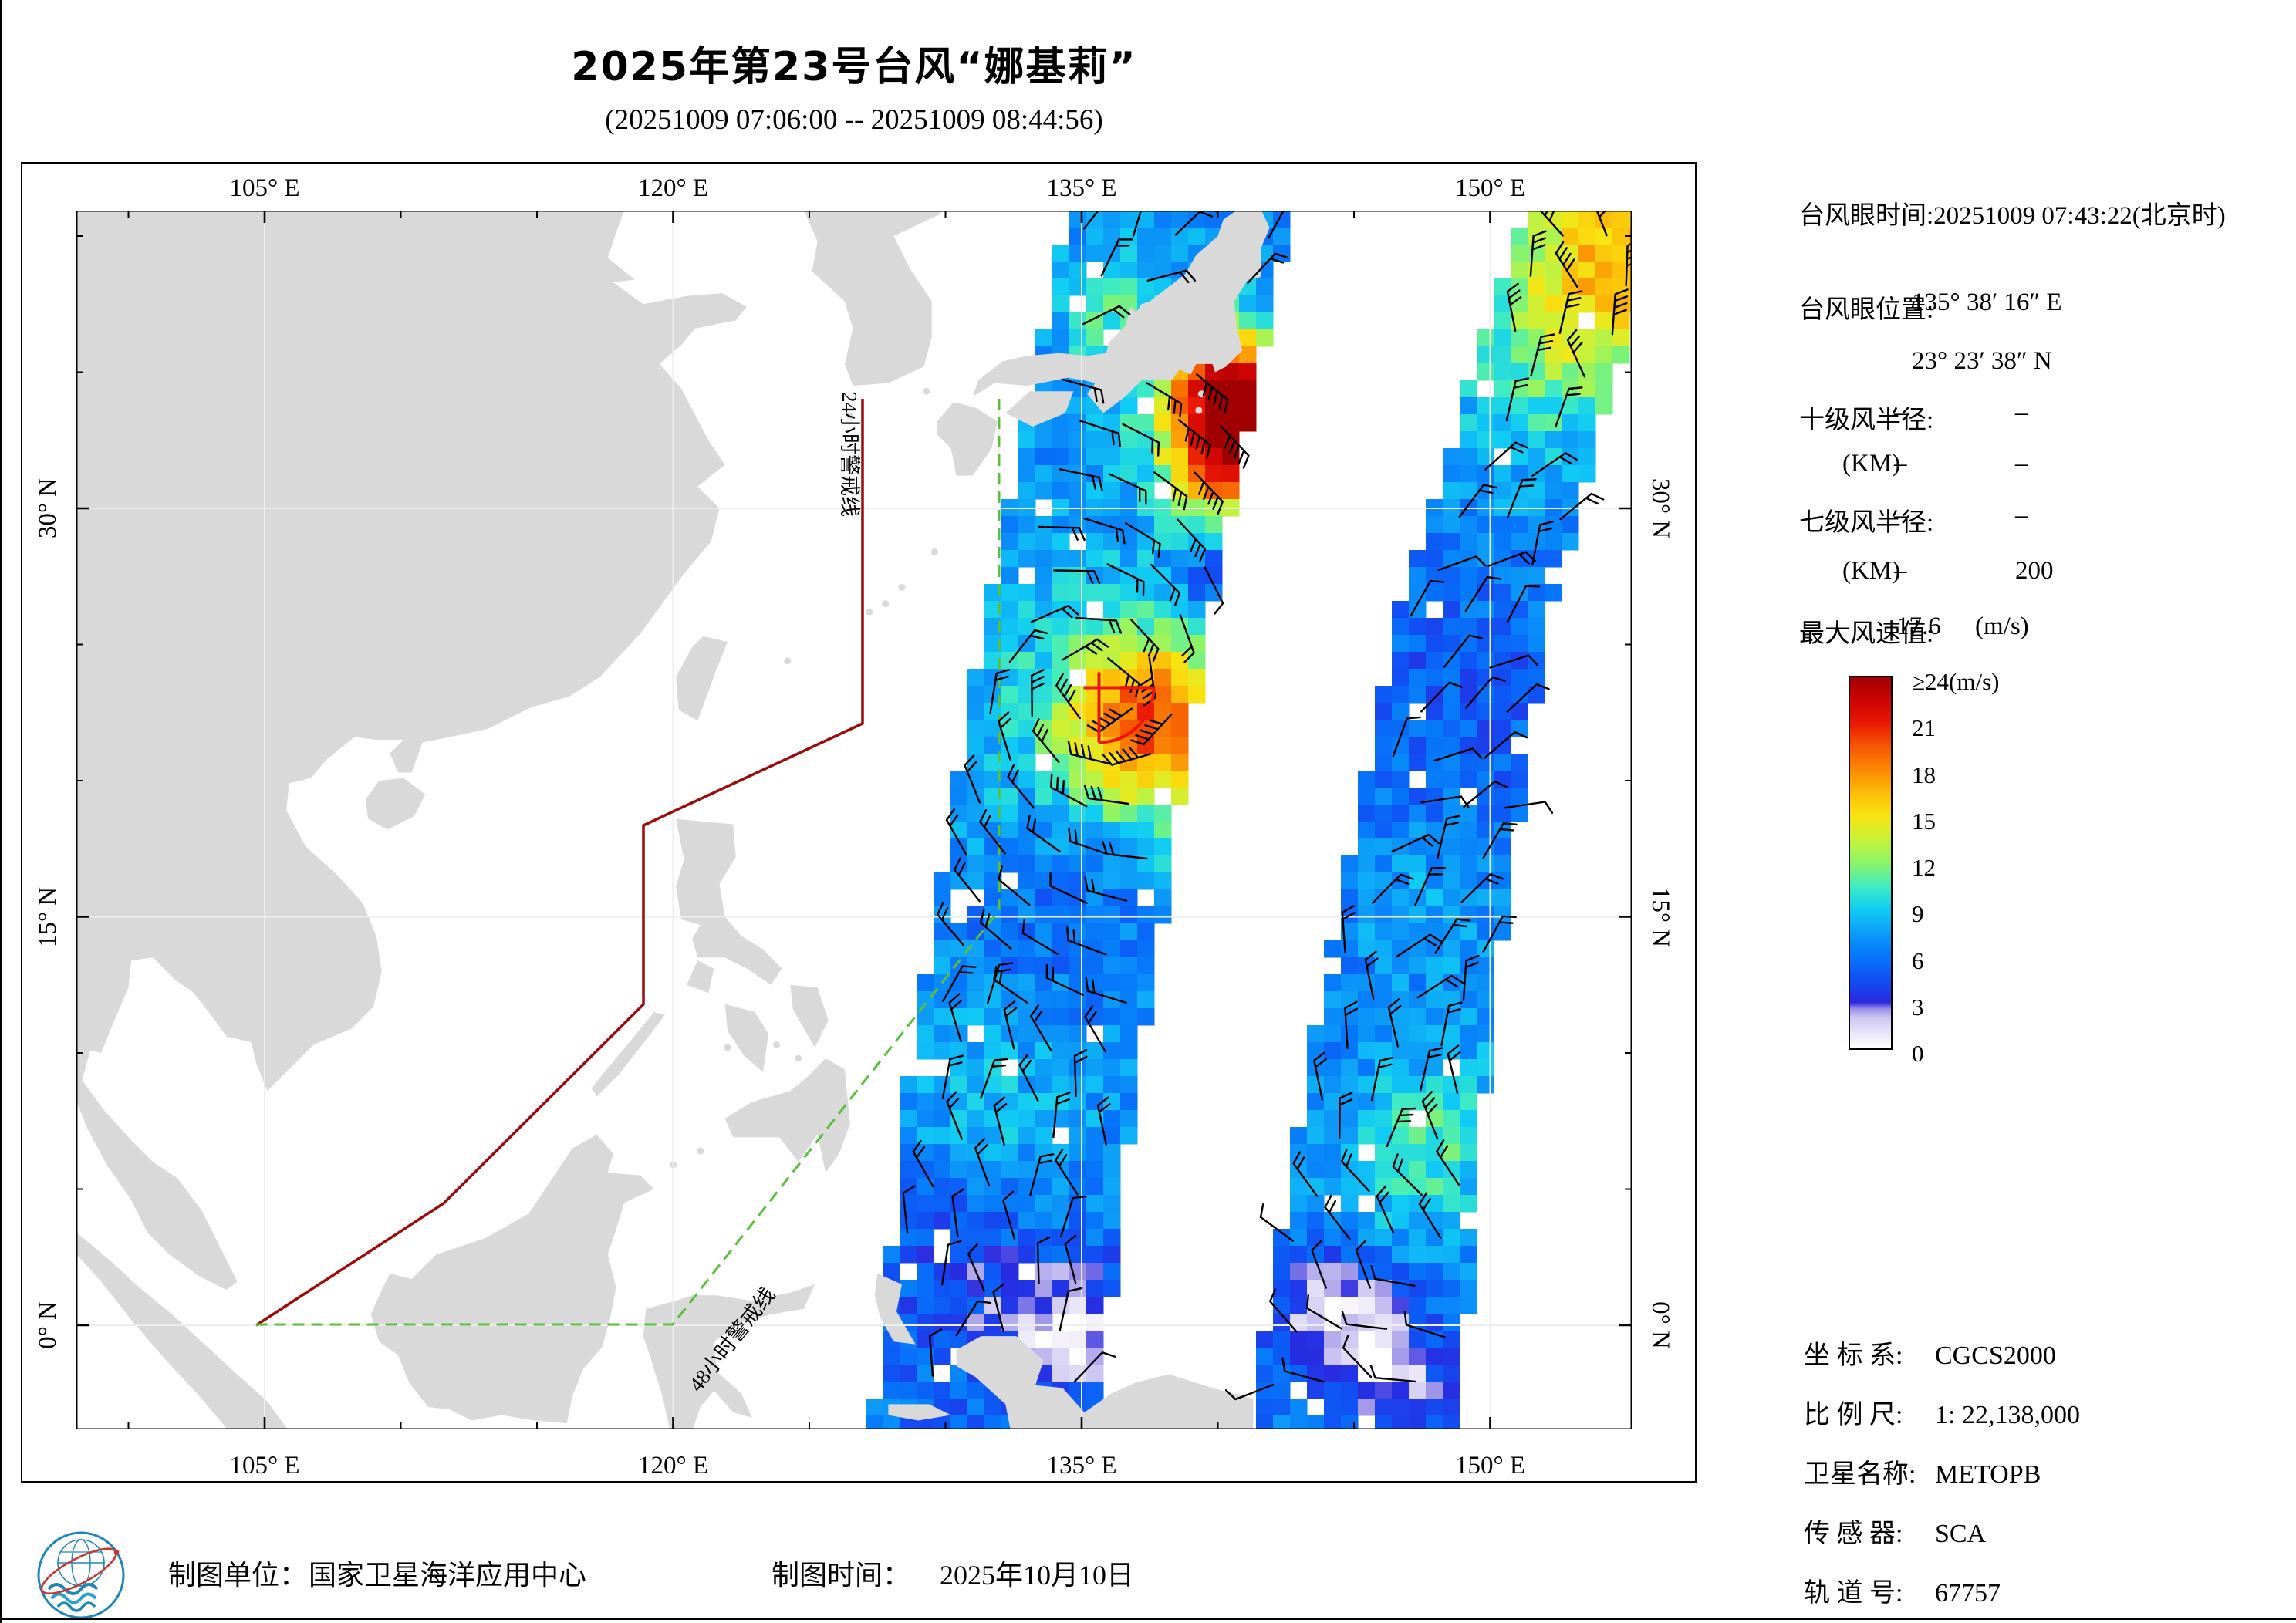  What do you see at coordinates (182, 1331) in the screenshot?
I see `land-sumatra` at bounding box center [182, 1331].